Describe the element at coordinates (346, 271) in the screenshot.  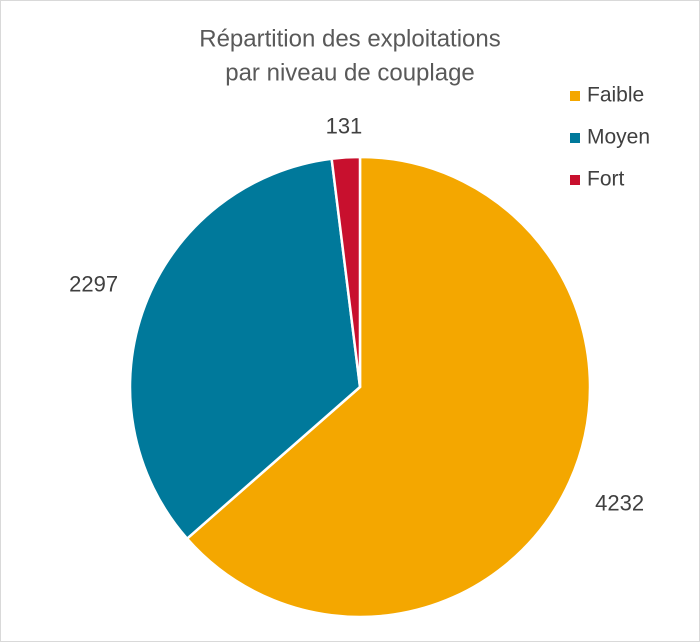
I see `pie-slice` at that location.